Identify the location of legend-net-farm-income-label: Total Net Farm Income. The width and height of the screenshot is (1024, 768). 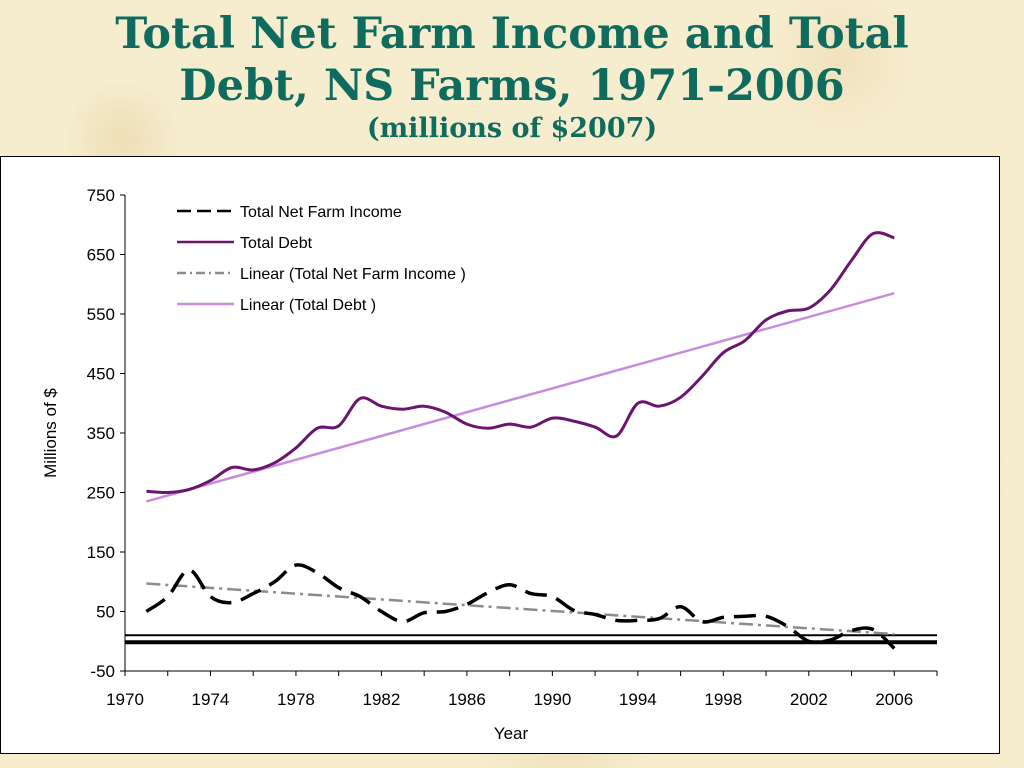
(321, 212).